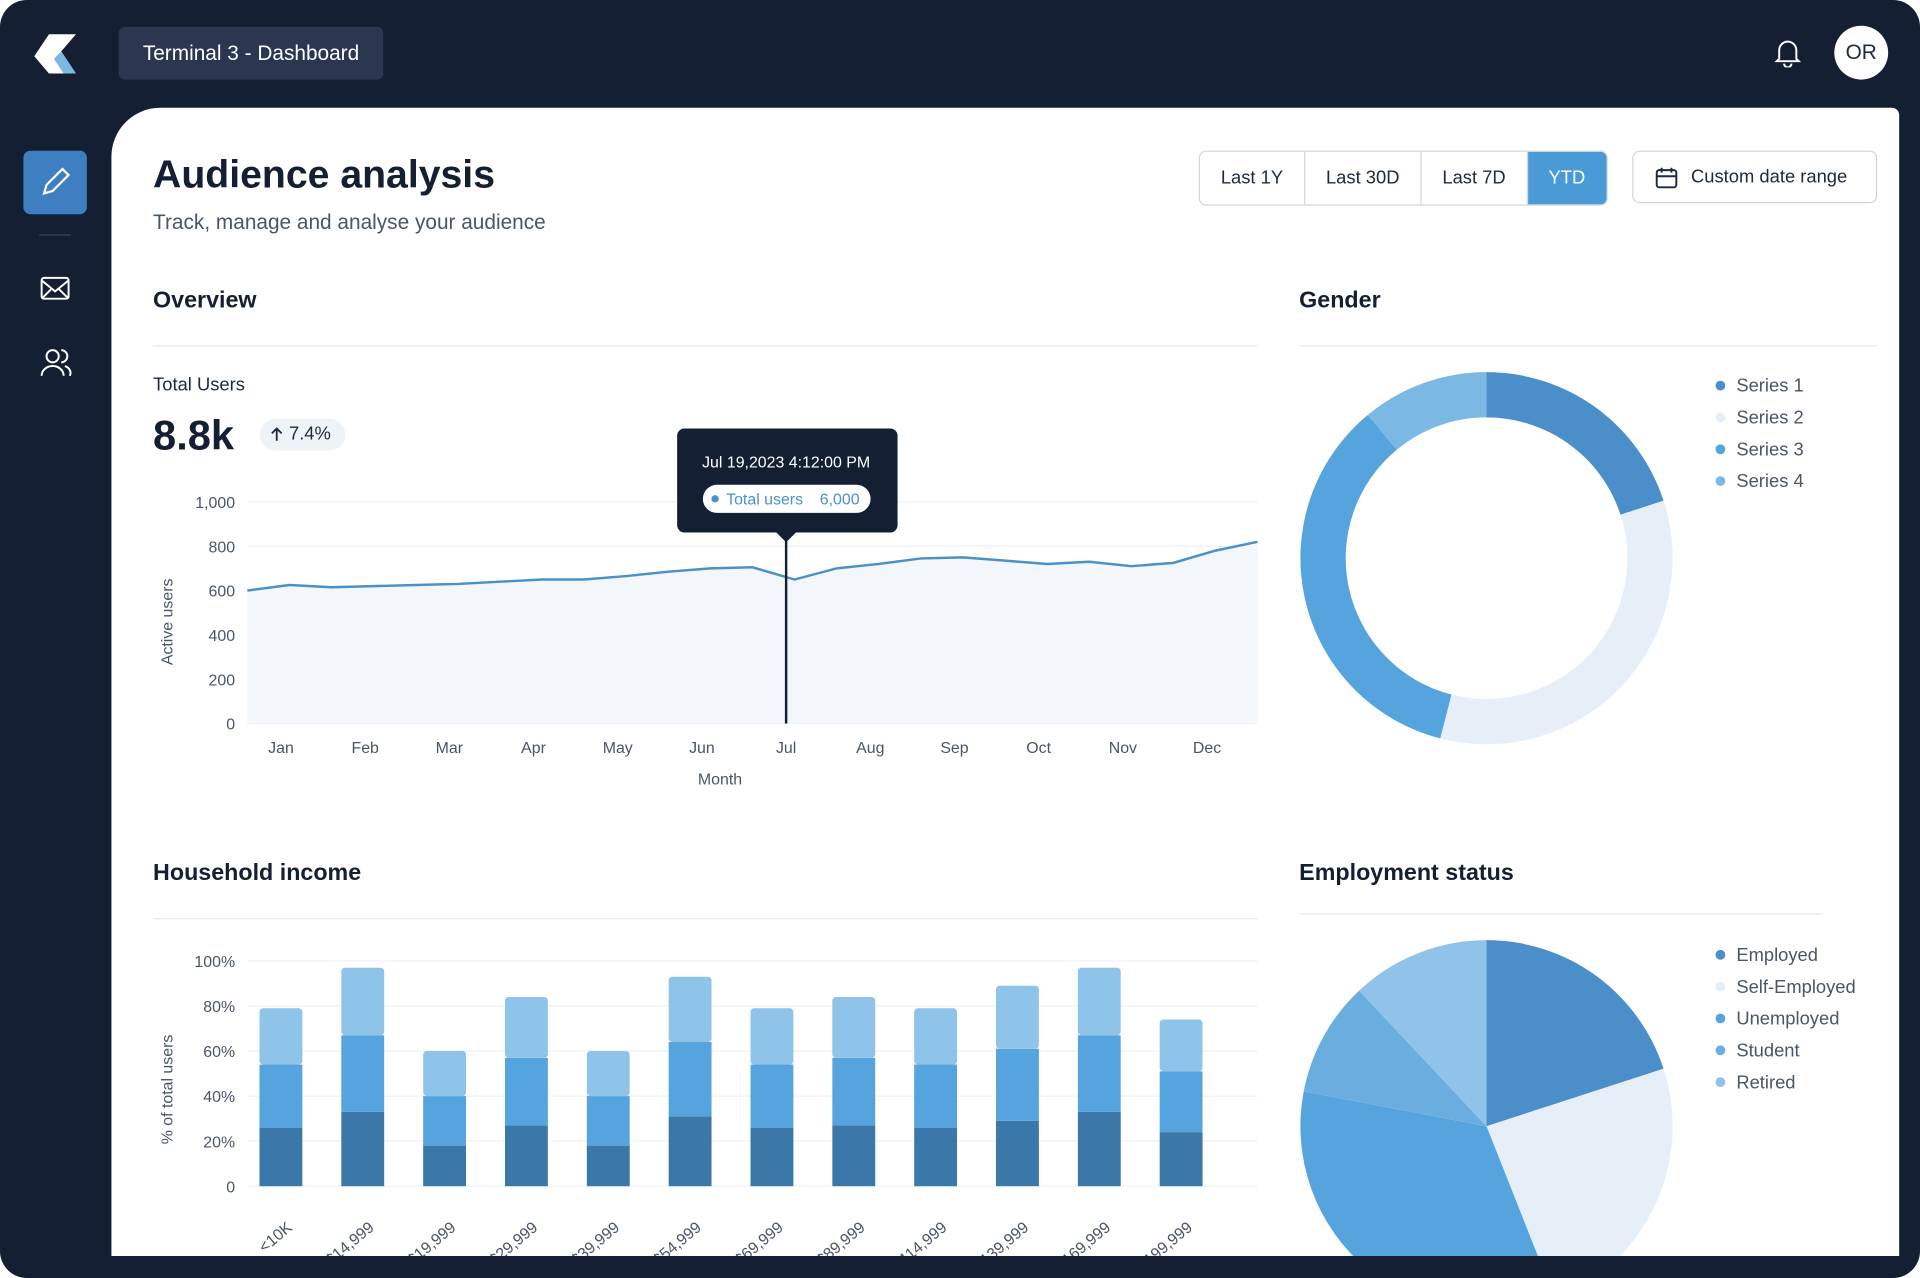 This screenshot has width=1920, height=1278. I want to click on legend-label: Series 2, so click(1769, 417).